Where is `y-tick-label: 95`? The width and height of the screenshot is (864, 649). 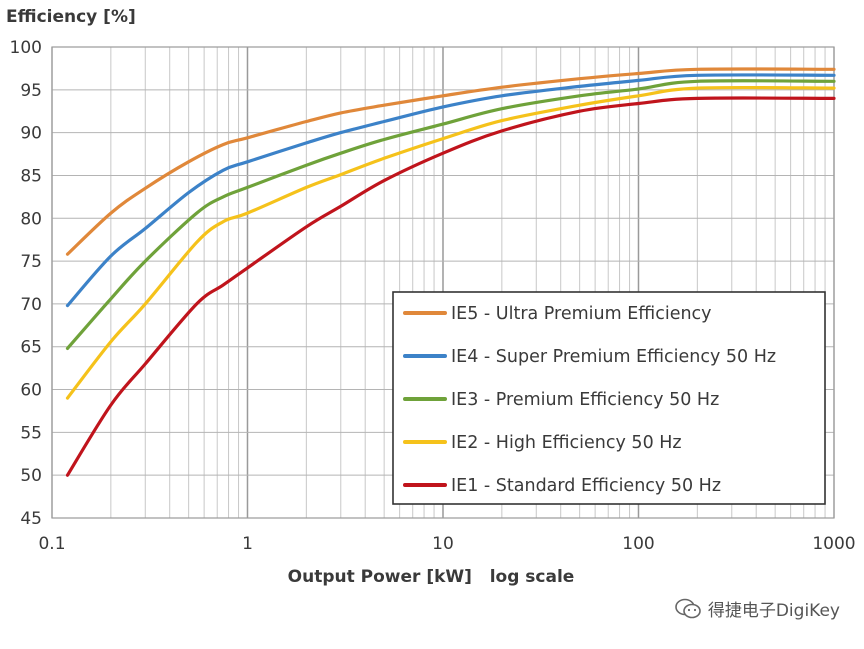
y-tick-label: 95 is located at coordinates (31, 91).